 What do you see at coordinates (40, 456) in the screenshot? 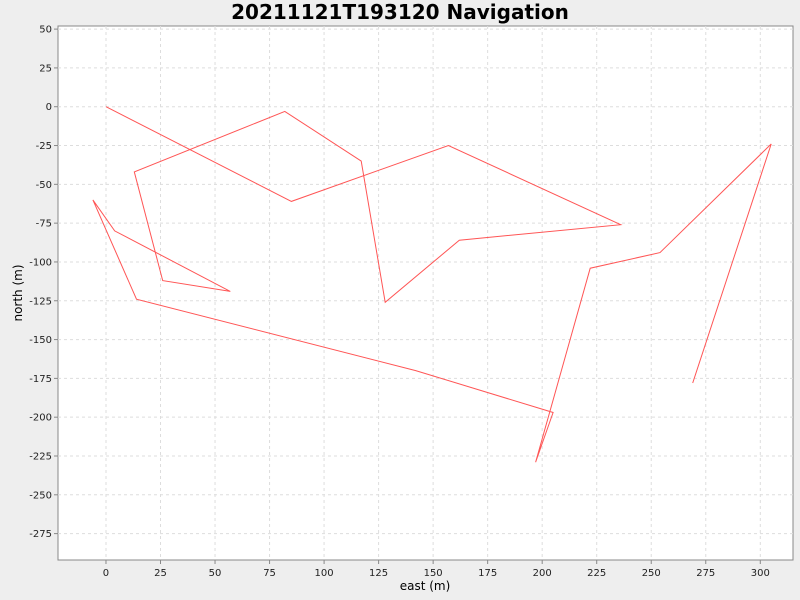
I see `y-tick-label: -225` at bounding box center [40, 456].